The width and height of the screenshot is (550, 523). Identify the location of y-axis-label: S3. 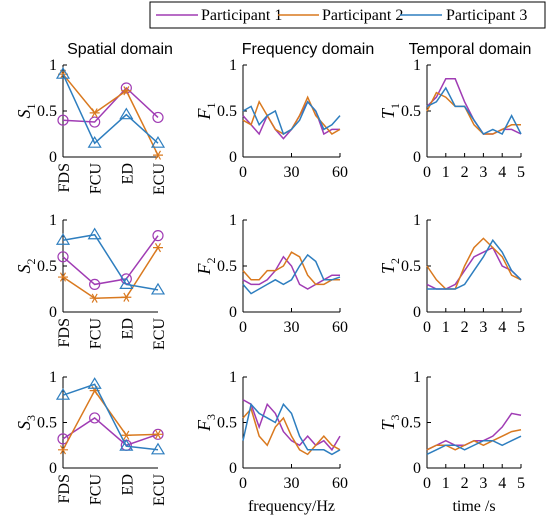
(26, 422).